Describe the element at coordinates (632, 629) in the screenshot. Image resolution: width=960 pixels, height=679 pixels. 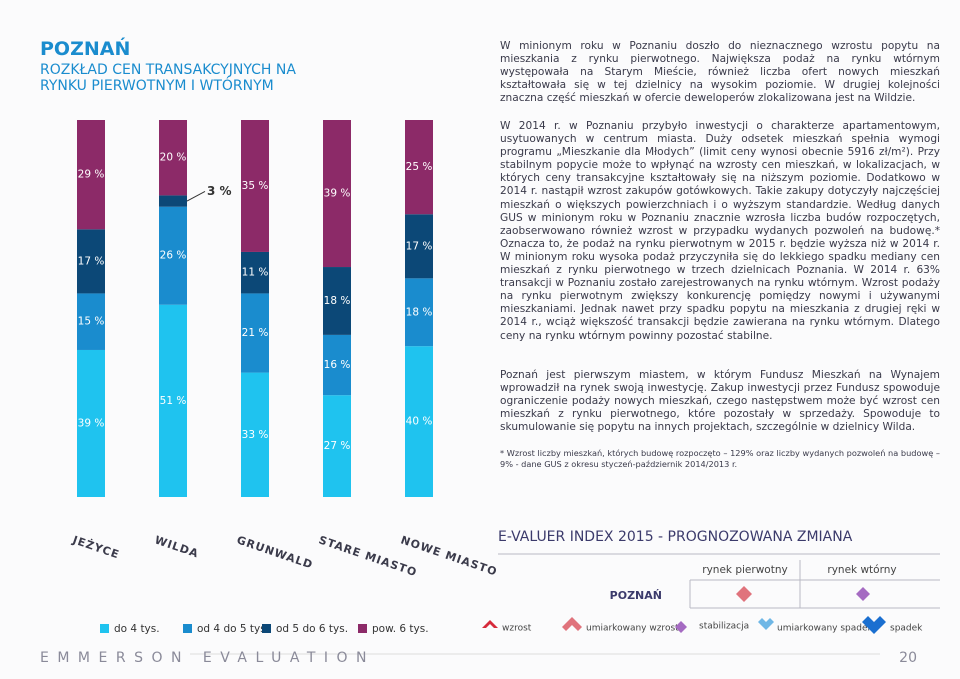
I see `index-legend: umiarkowany wzrost` at that location.